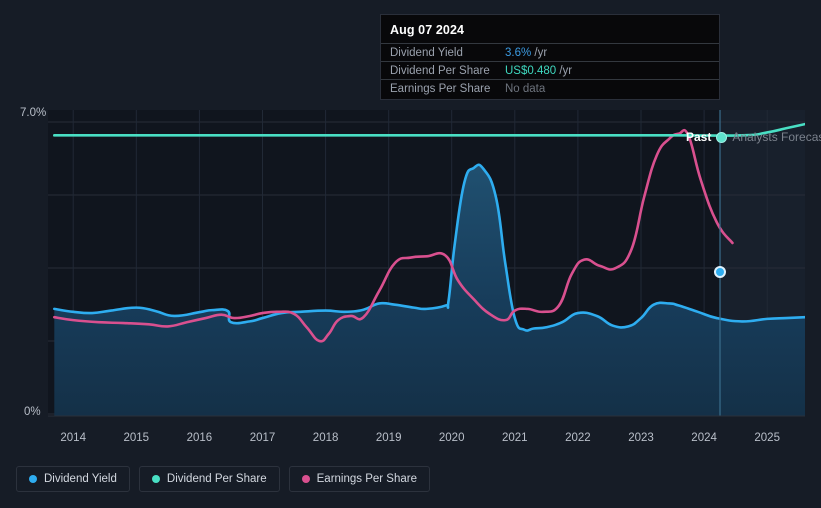 This screenshot has height=508, width=821. What do you see at coordinates (80, 479) in the screenshot?
I see `legend-item-label: Dividend Yield` at bounding box center [80, 479].